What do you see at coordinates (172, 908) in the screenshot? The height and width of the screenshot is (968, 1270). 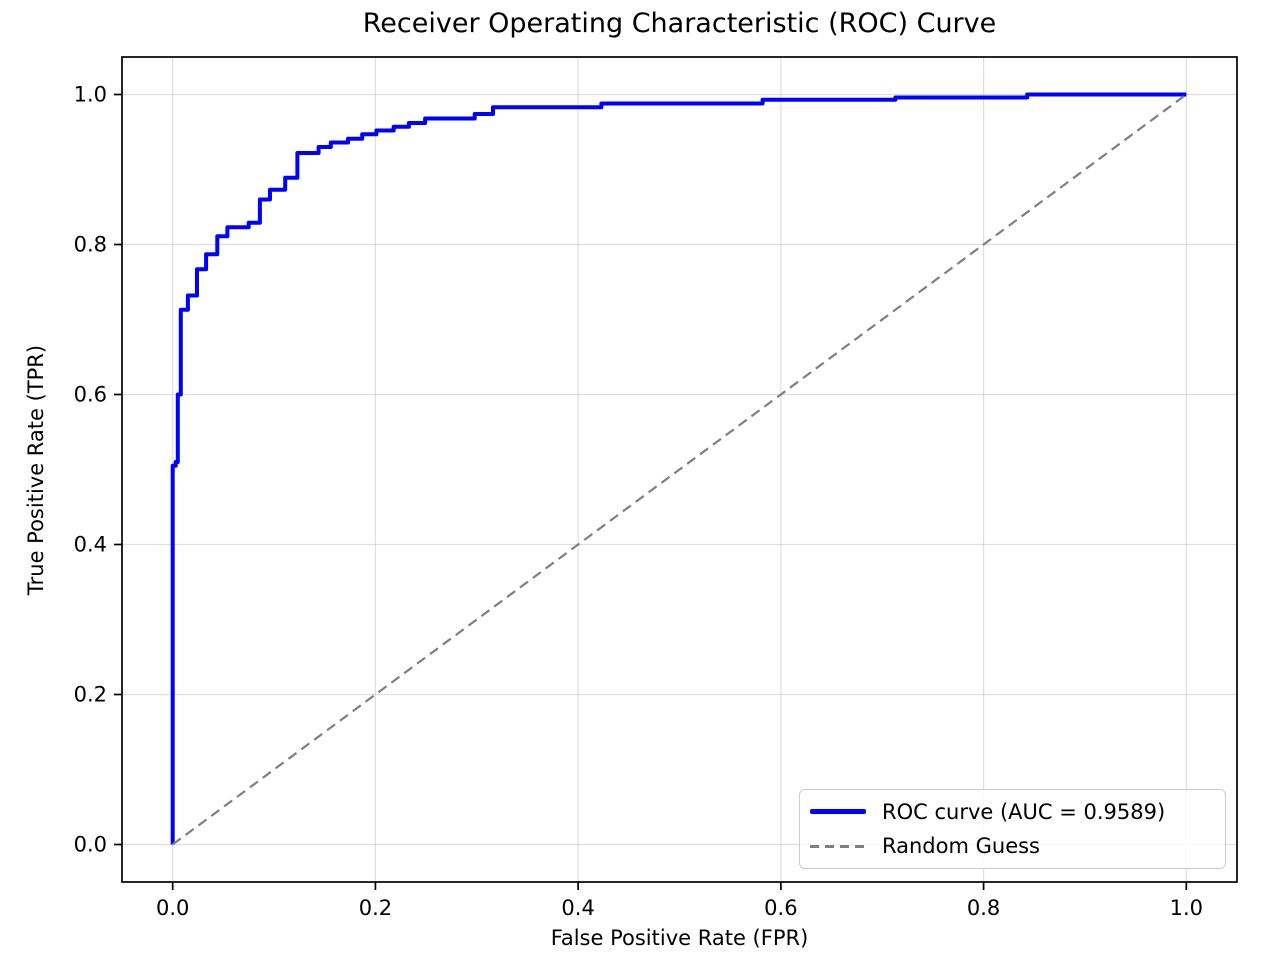 I see `x-tick-label: 0.0` at bounding box center [172, 908].